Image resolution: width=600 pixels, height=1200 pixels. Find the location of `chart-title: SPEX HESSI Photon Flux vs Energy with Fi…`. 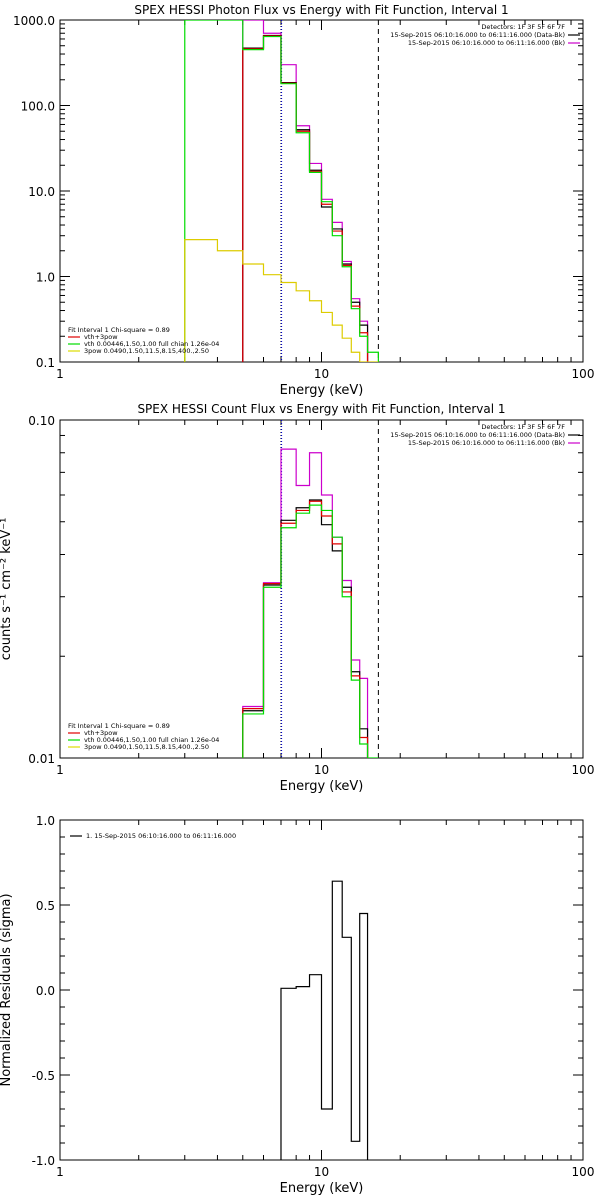

chart-title: SPEX HESSI Photon Flux vs Energy with Fi… is located at coordinates (321, 10).